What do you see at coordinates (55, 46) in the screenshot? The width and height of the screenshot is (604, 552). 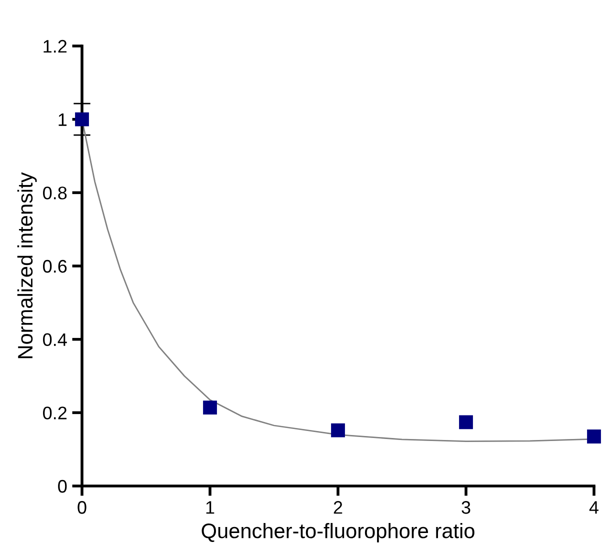 I see `y-tick-label: 1.2` at bounding box center [55, 46].